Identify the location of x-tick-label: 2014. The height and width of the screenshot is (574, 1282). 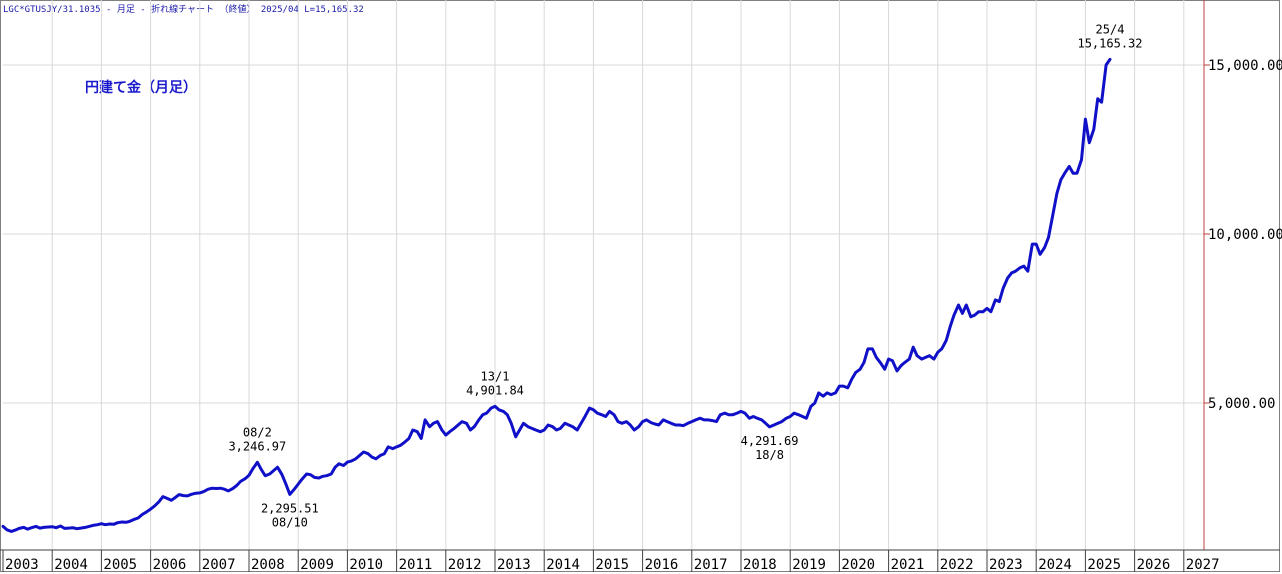
(563, 565).